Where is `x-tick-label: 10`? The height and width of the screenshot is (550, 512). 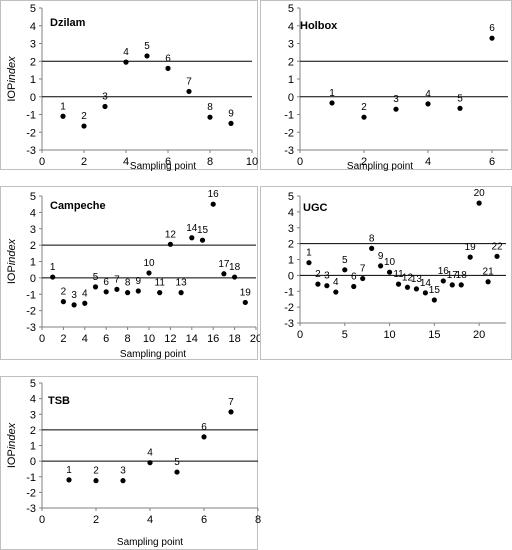 x-tick-label: 10 is located at coordinates (149, 339).